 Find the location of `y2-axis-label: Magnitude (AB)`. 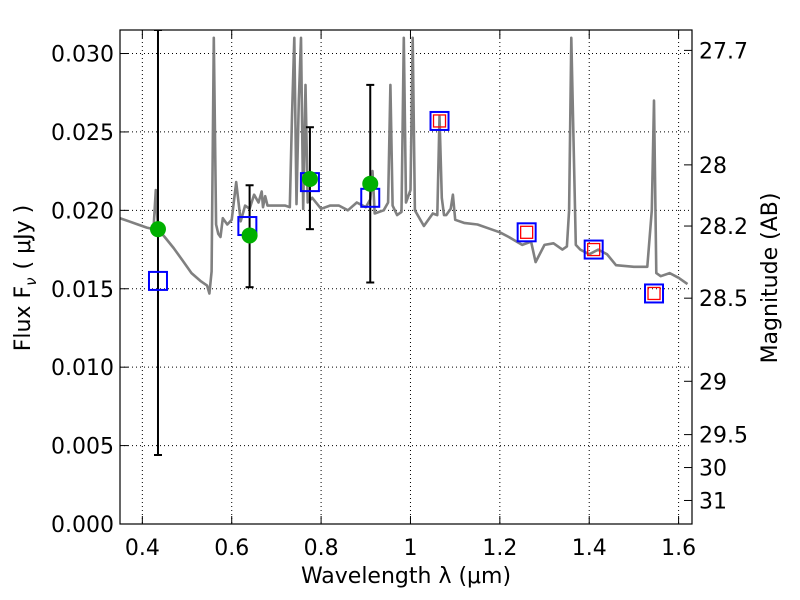

y2-axis-label: Magnitude (AB) is located at coordinates (770, 278).